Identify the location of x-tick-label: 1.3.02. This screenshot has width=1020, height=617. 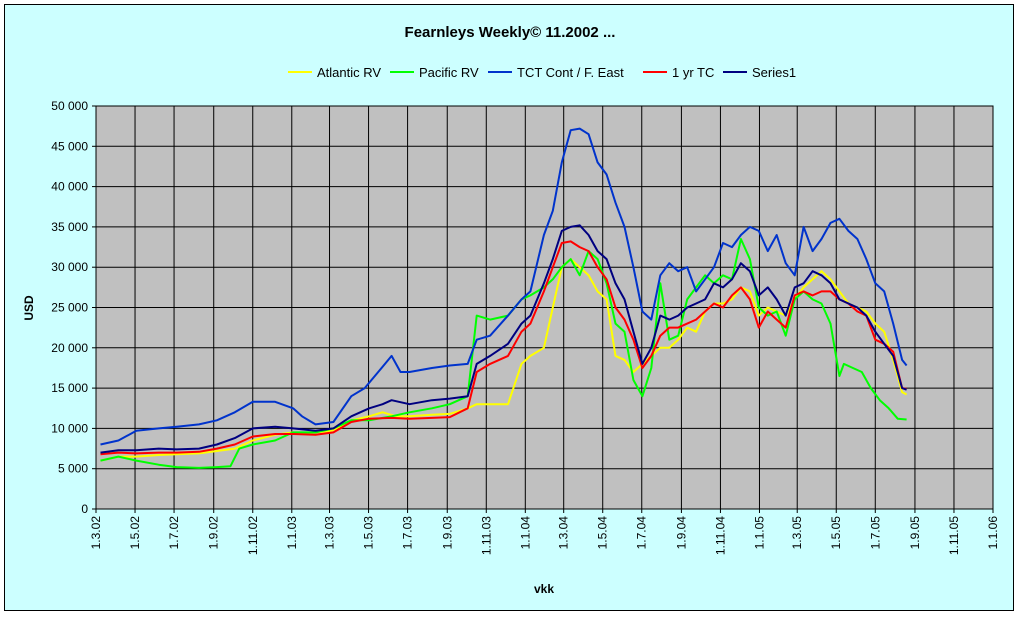
(96, 533).